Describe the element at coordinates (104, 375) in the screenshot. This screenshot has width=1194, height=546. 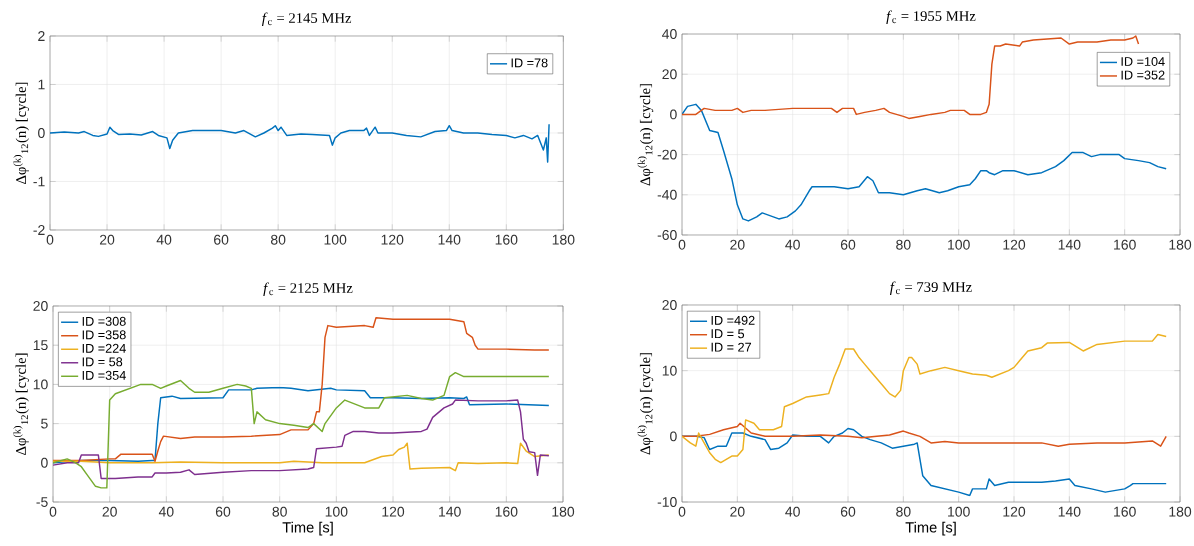
I see `legend-label: ID =354` at that location.